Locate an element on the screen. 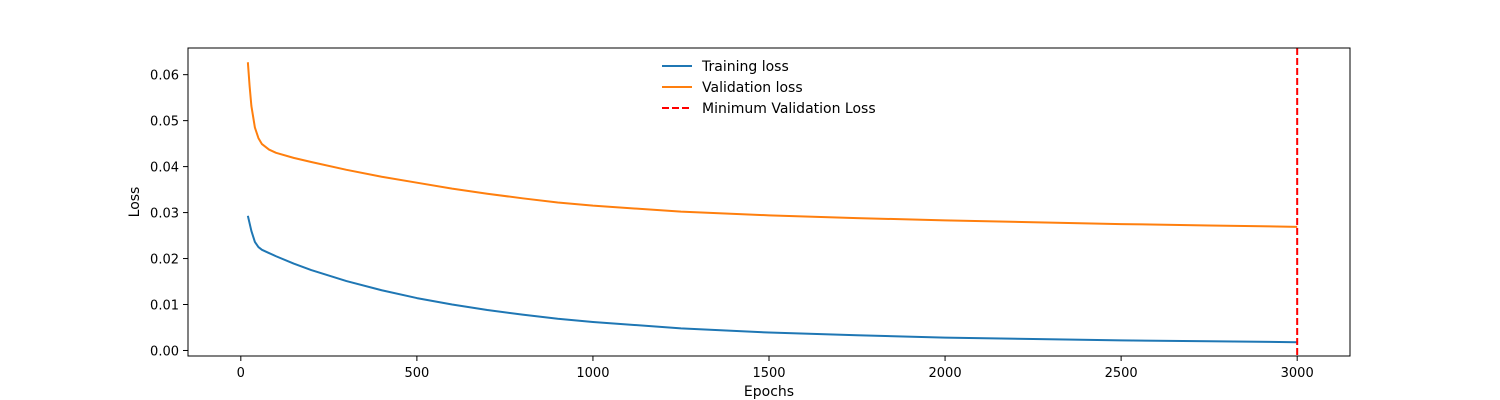  x-tick-label: 0 is located at coordinates (241, 373).